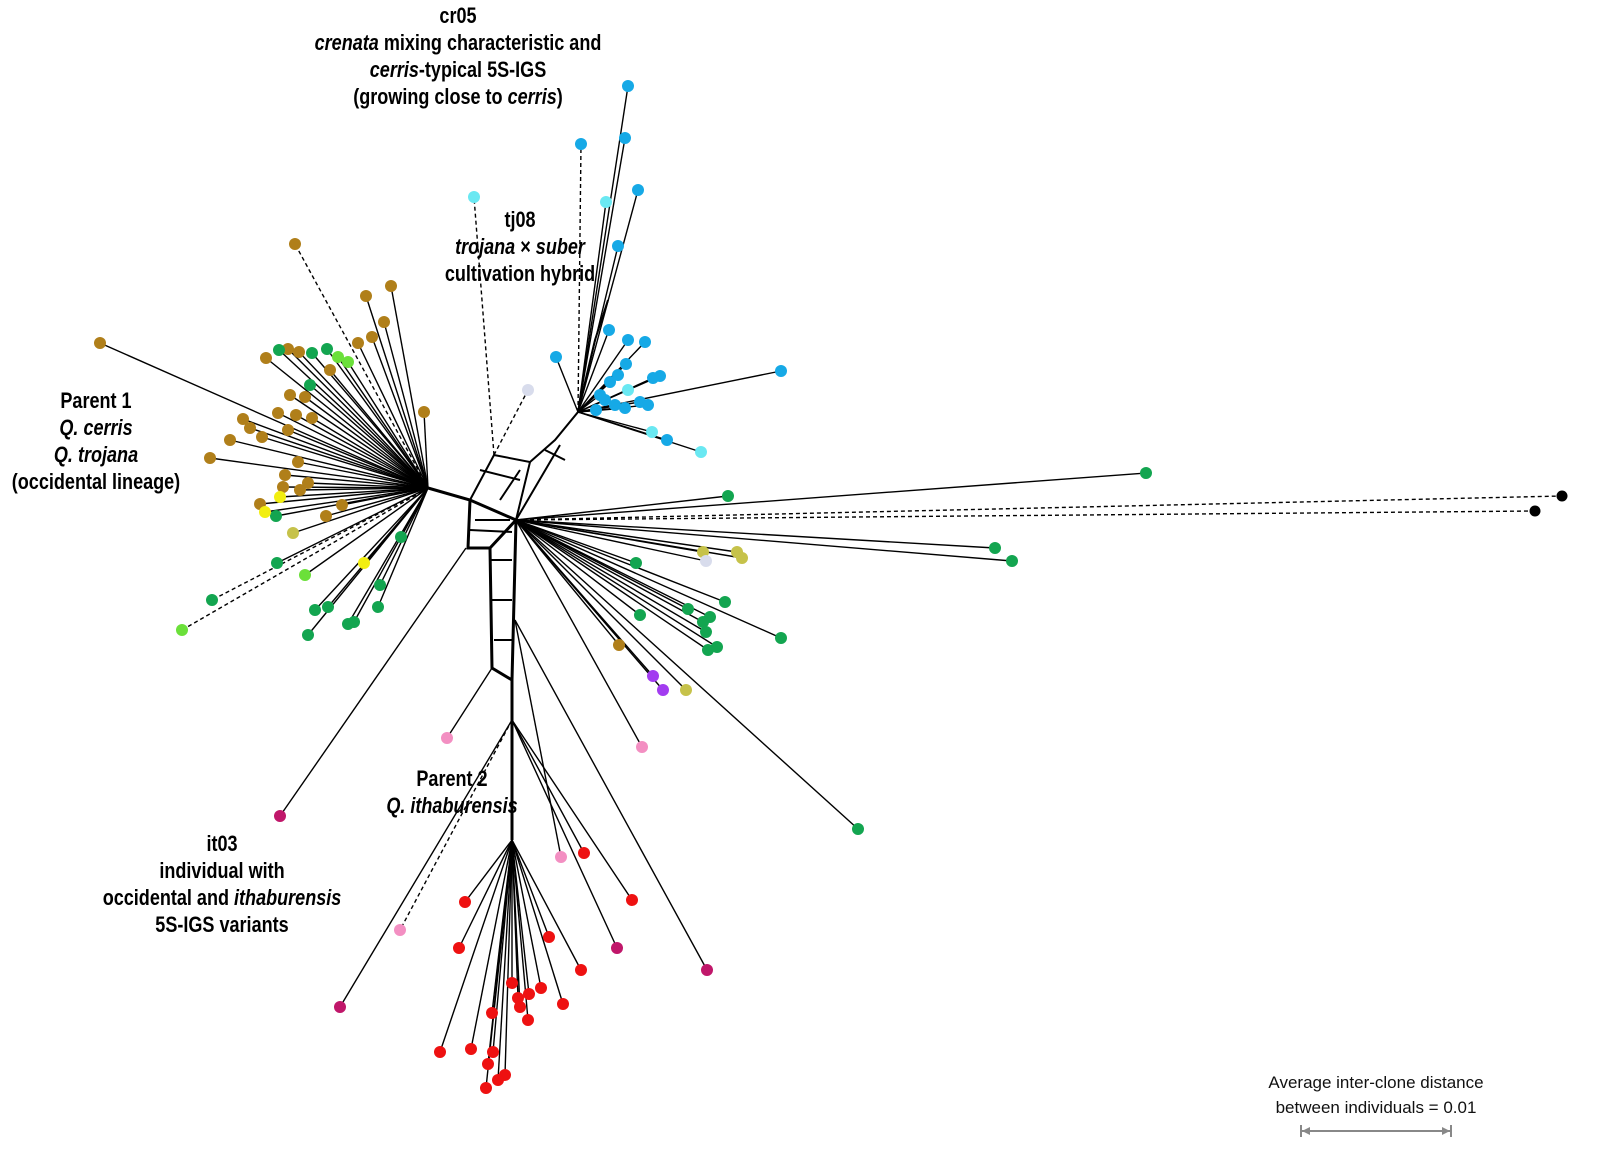 This screenshot has width=1600, height=1159. What do you see at coordinates (293, 533) in the screenshot?
I see `leaf-node-olive` at bounding box center [293, 533].